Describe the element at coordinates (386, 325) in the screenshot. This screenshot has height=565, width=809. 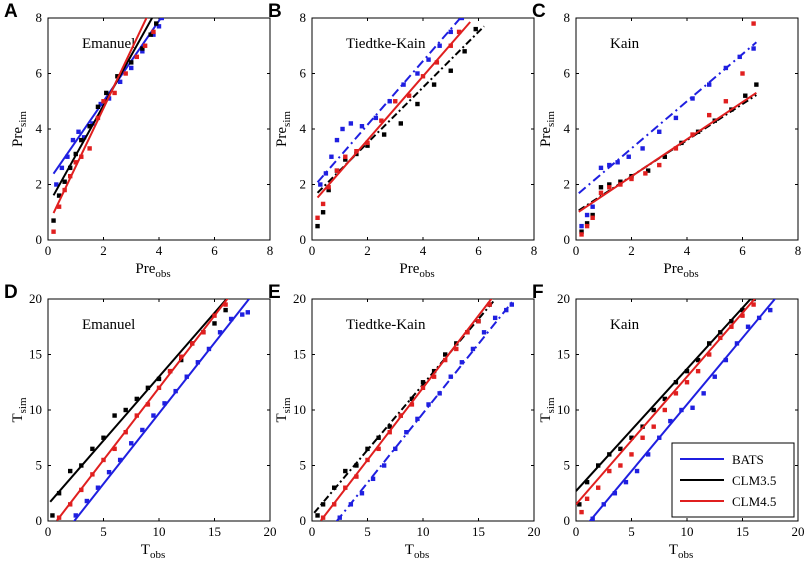
I see `panel-title: Tiedtke-Kain` at that location.